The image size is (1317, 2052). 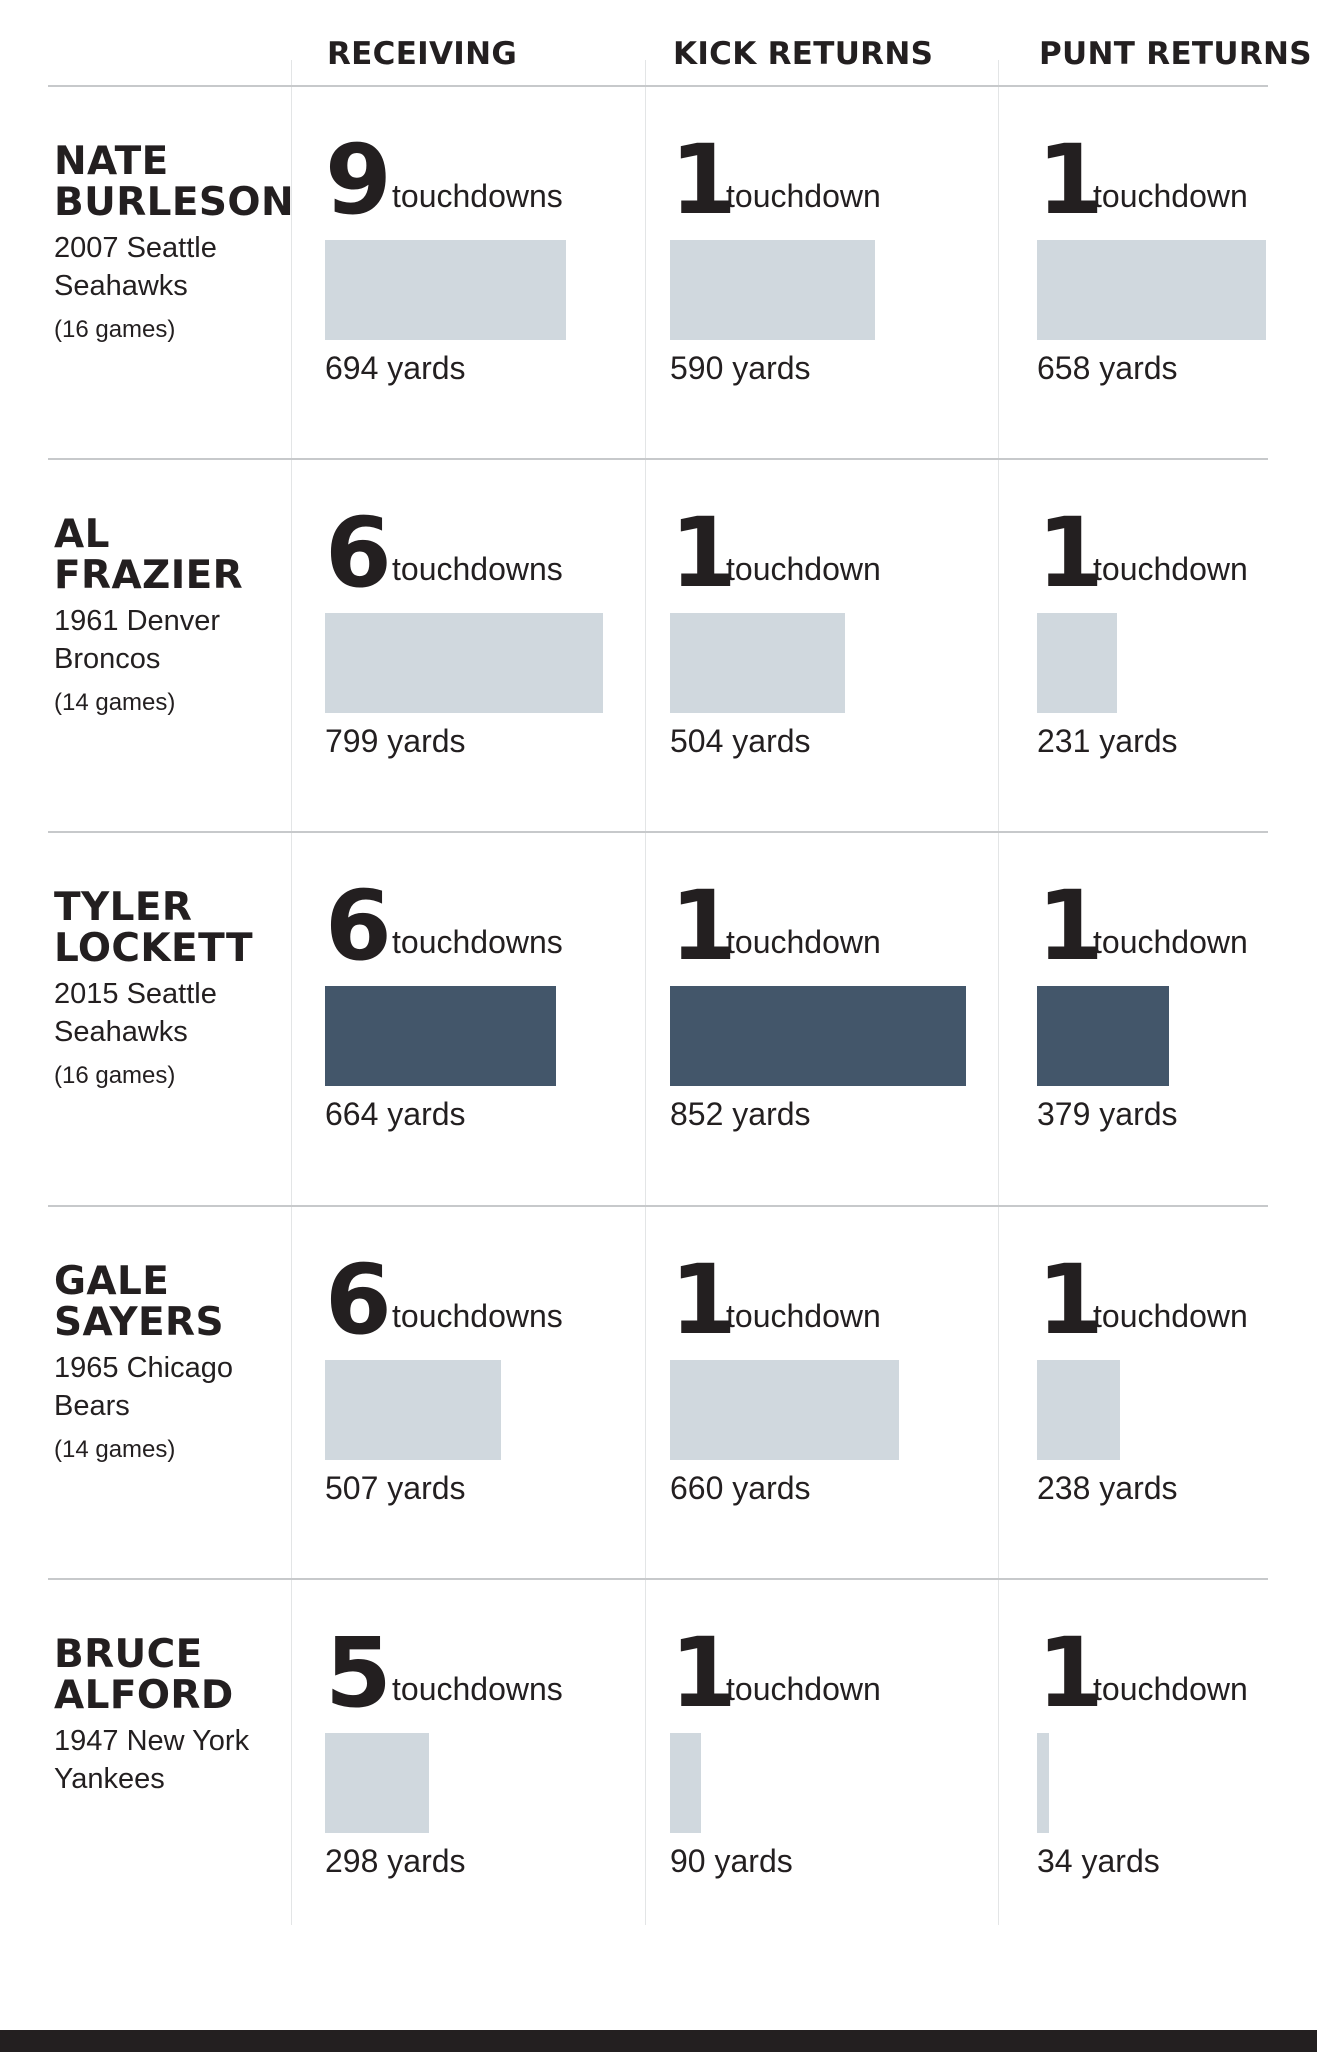 I want to click on stat-cell-receiving: 6 touchdowns 664 yards, so click(x=490, y=1004).